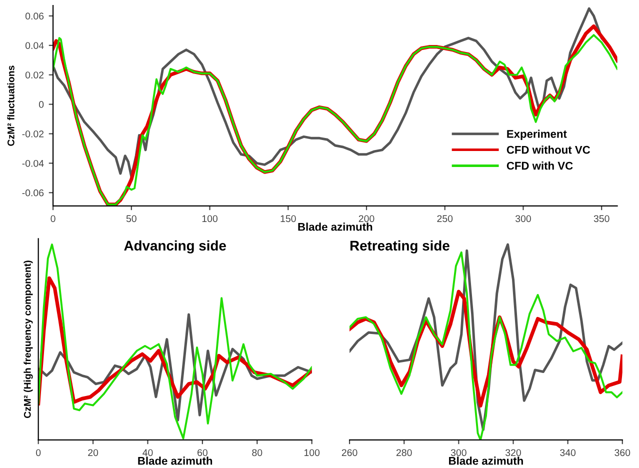 This screenshot has width=639, height=468. Describe the element at coordinates (288, 218) in the screenshot. I see `x-tick-label: 150` at that location.